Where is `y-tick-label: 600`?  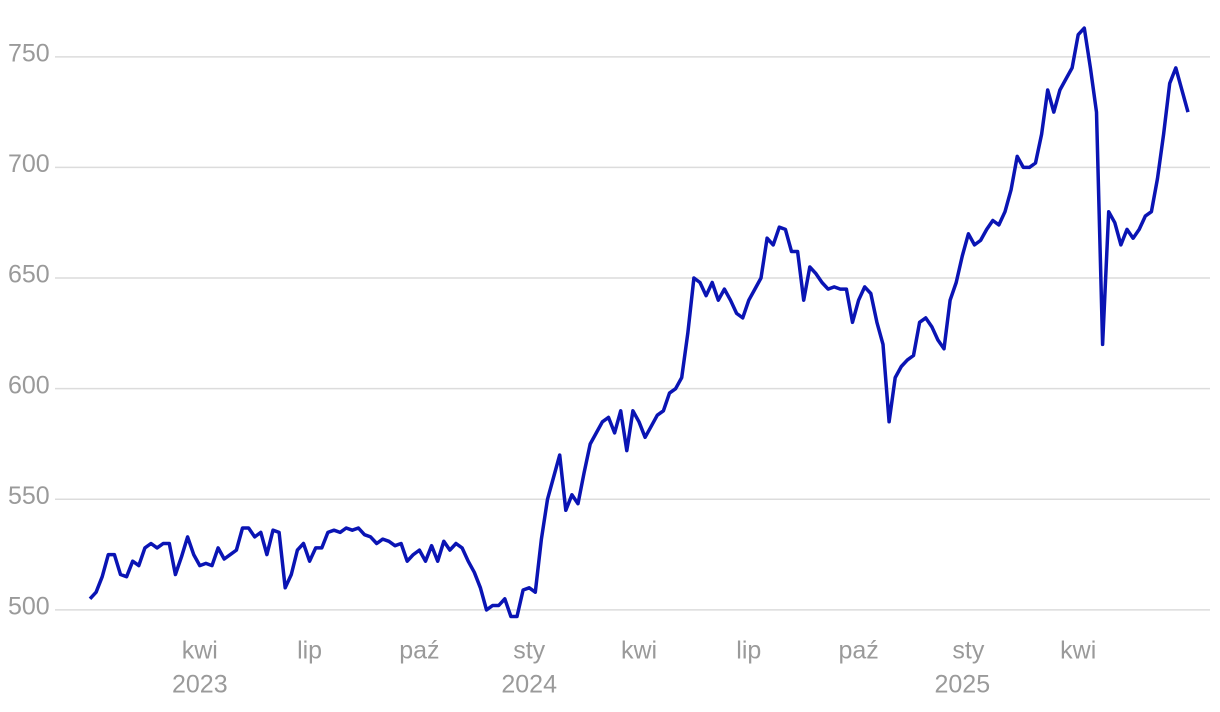 y-tick-label: 600 is located at coordinates (29, 385).